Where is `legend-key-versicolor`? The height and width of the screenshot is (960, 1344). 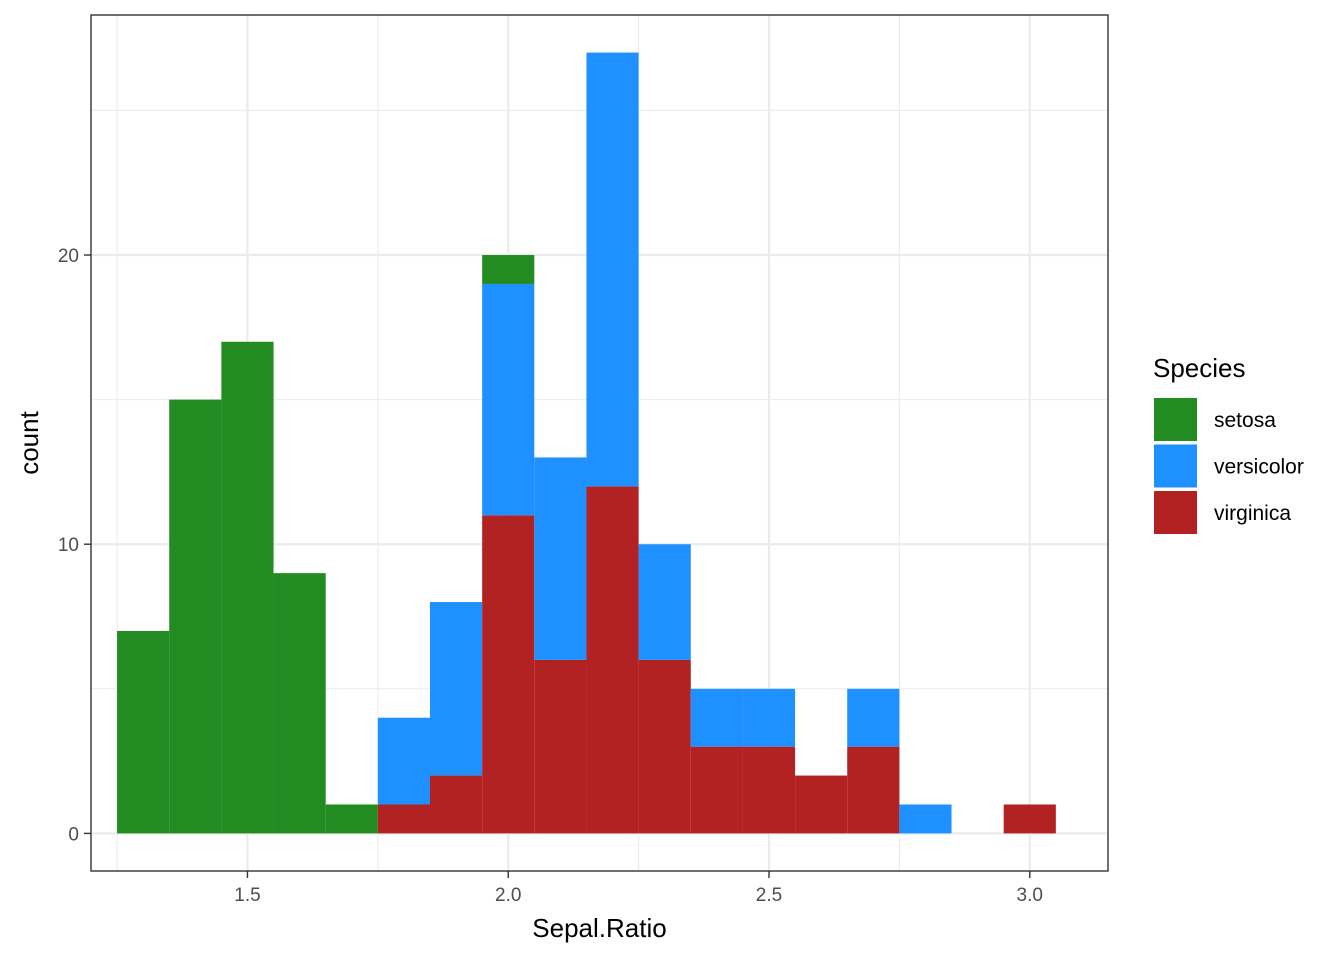
legend-key-versicolor is located at coordinates (1175, 466).